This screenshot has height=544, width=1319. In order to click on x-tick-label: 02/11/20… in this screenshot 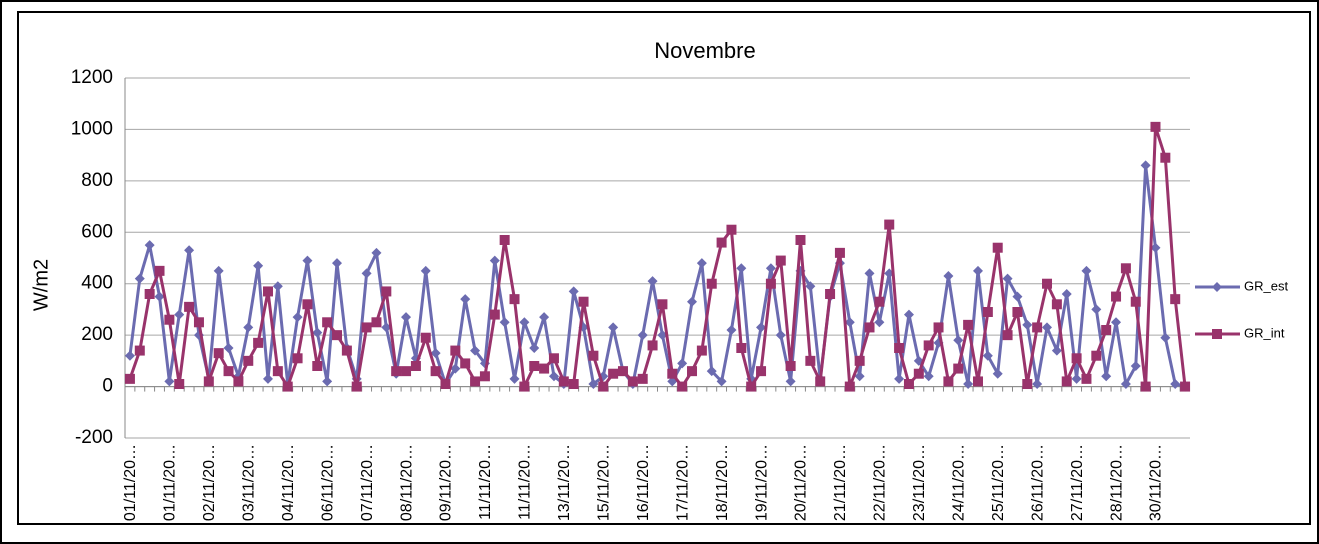, I will do `click(209, 482)`.